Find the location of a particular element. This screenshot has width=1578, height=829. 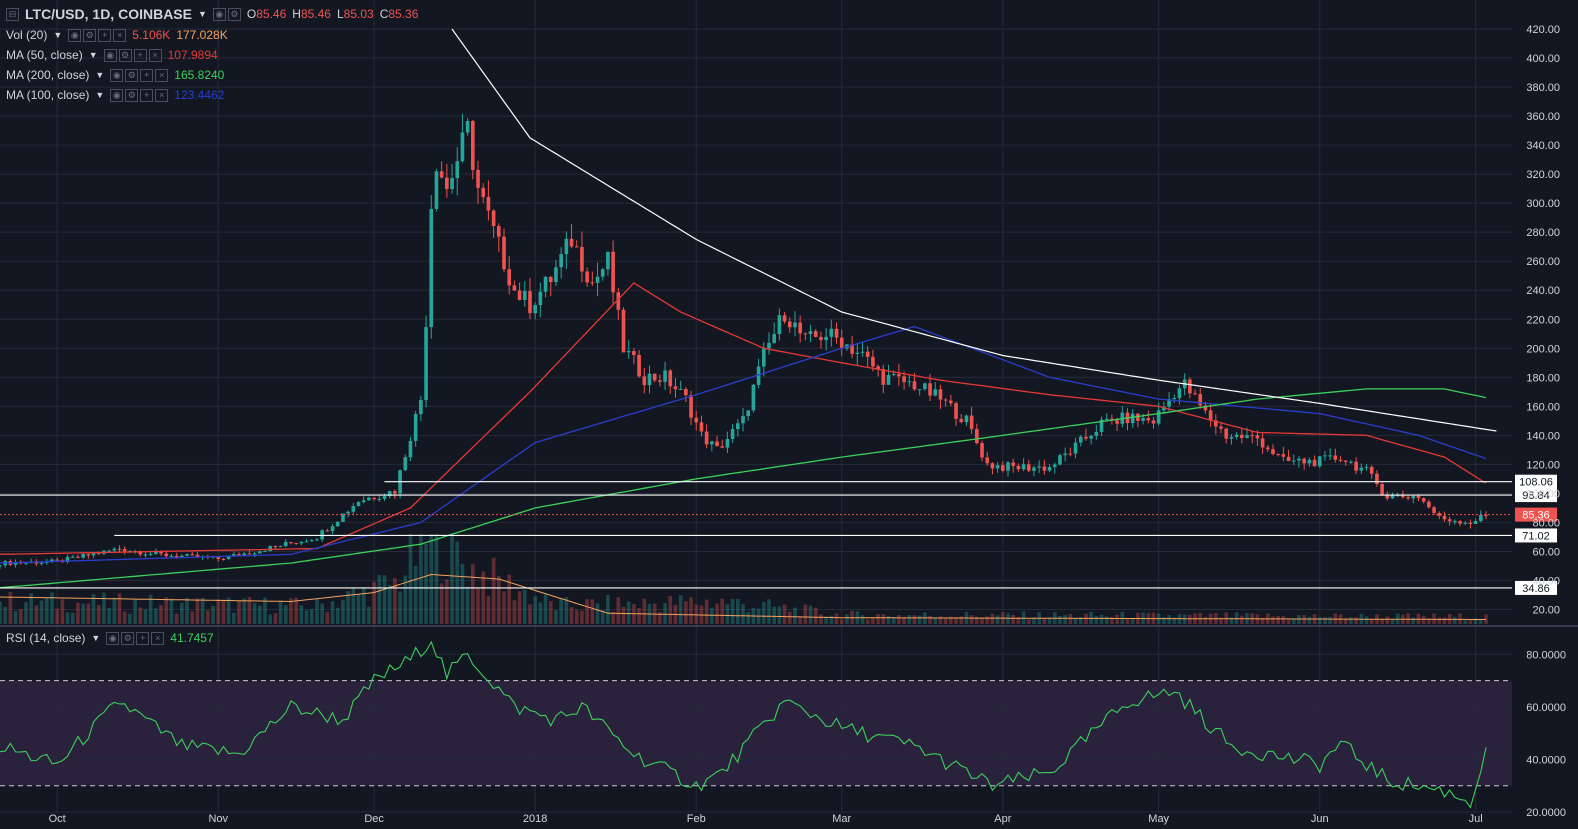

indicator-name: MA (50, close) is located at coordinates (44, 55).